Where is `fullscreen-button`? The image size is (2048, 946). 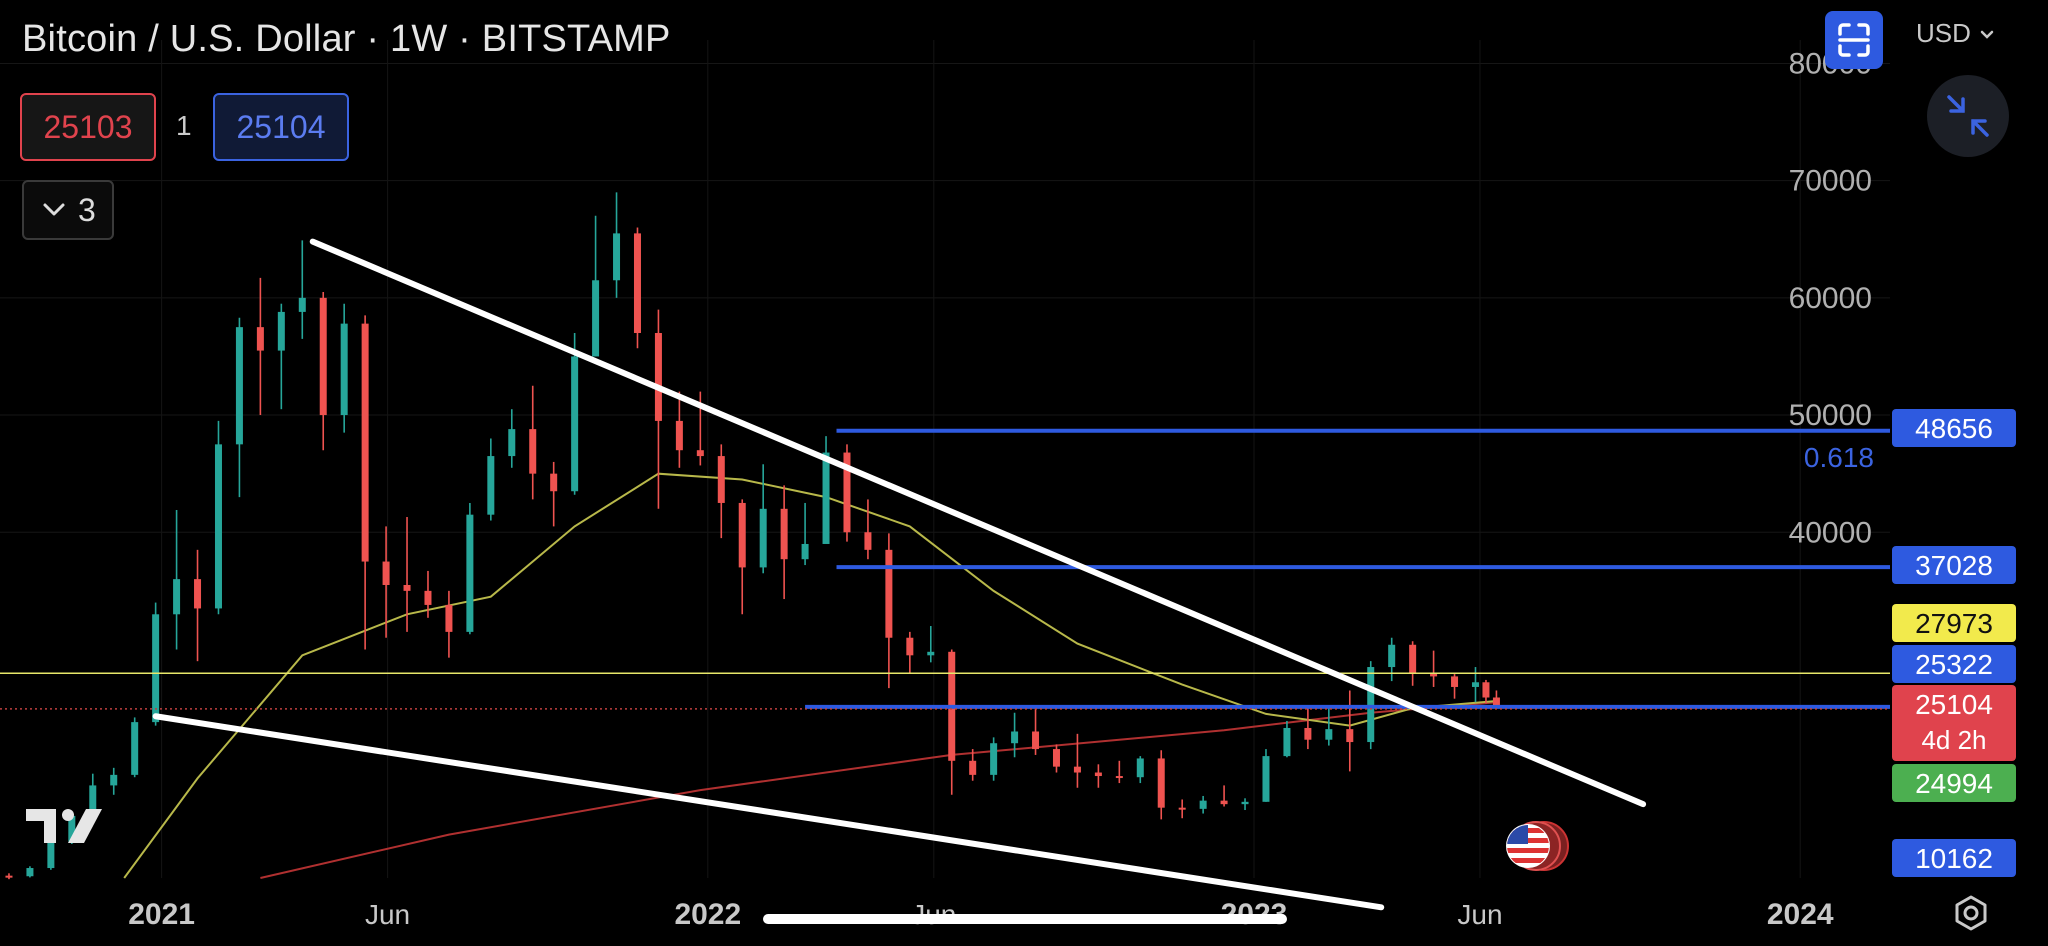
fullscreen-button is located at coordinates (1854, 40).